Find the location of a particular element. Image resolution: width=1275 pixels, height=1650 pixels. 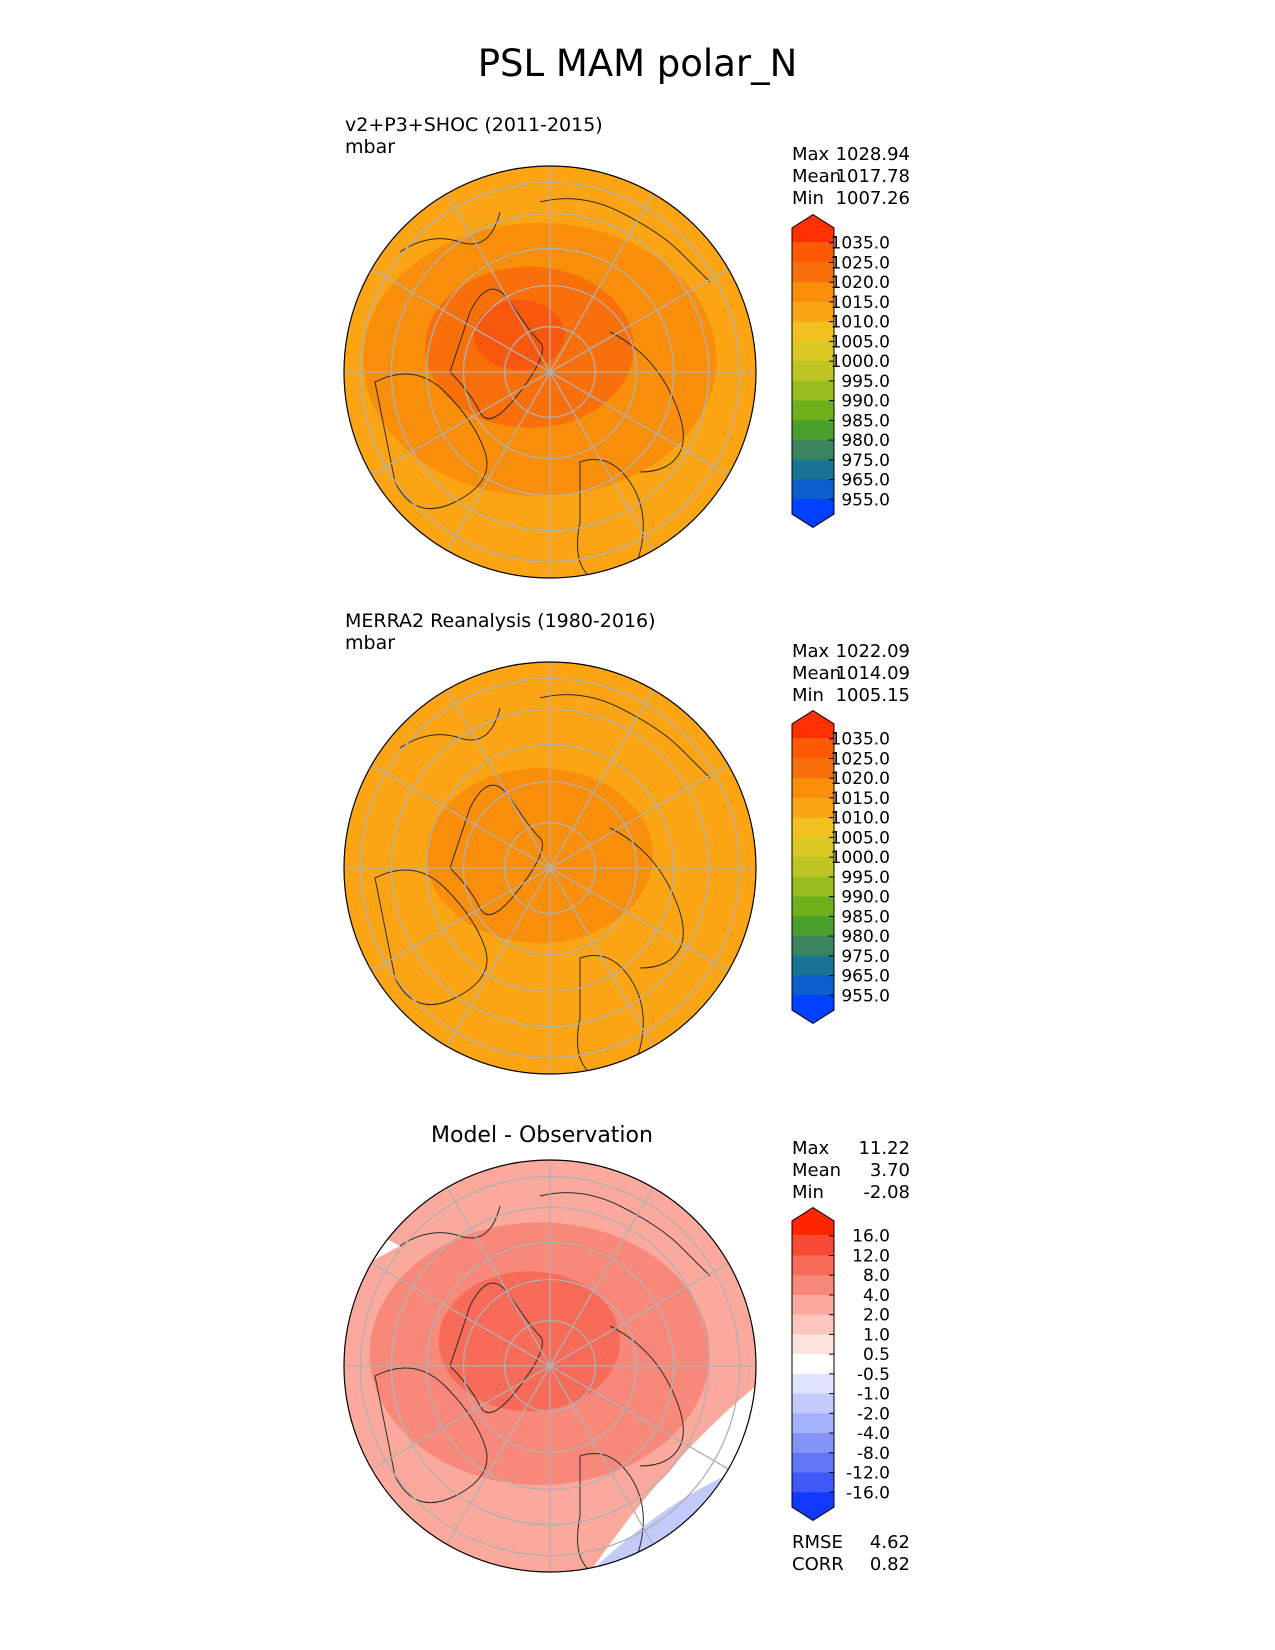

colorbar-tick-label: -1.0 is located at coordinates (873, 1395).